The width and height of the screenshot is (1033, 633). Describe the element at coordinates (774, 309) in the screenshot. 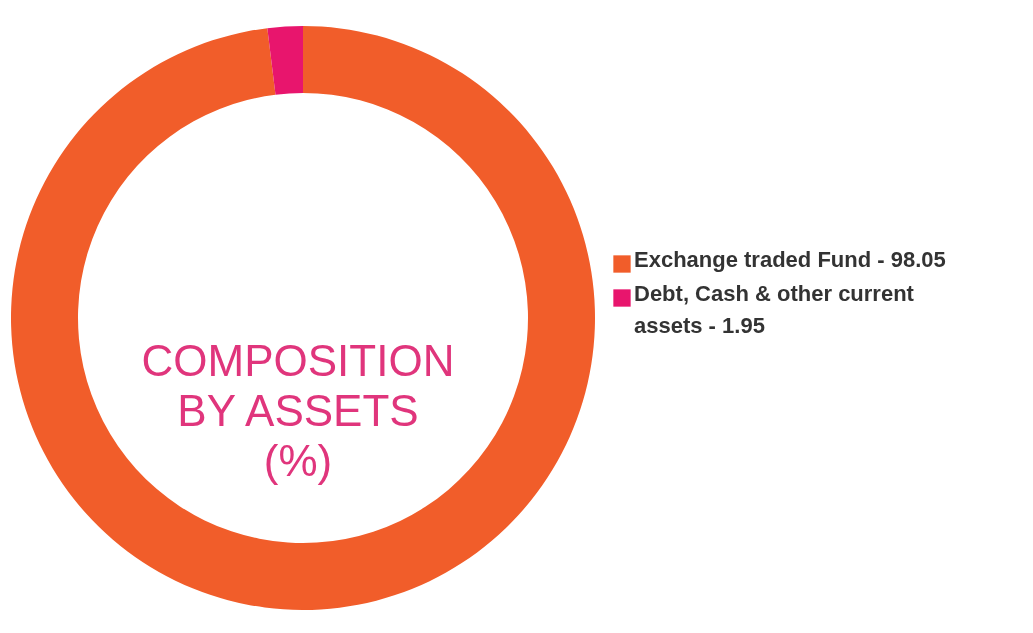

I see `legend-label: Debt, Cash & other current assets - 1.95` at that location.